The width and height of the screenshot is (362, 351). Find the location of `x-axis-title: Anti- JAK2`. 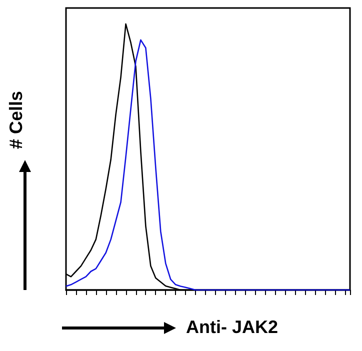

x-axis-title: Anti- JAK2 is located at coordinates (232, 327).